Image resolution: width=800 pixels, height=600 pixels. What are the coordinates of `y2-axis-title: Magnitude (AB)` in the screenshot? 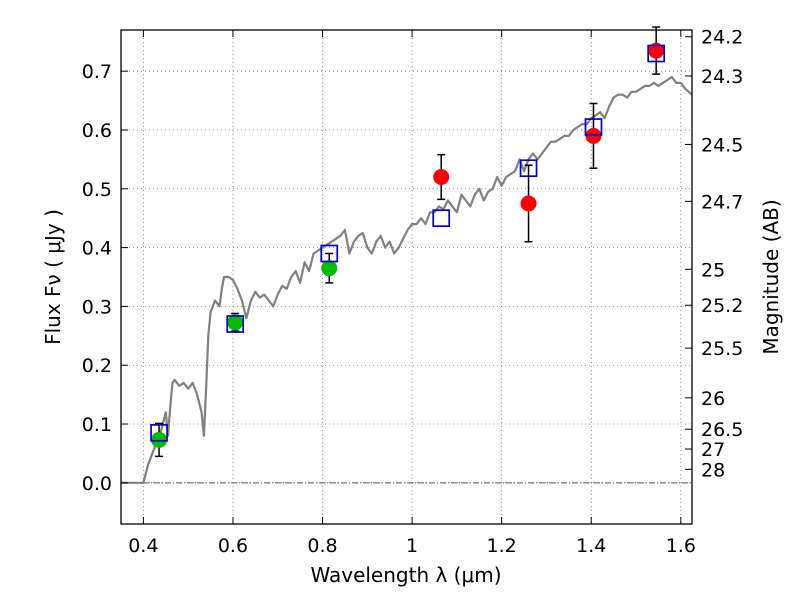 It's located at (771, 276).